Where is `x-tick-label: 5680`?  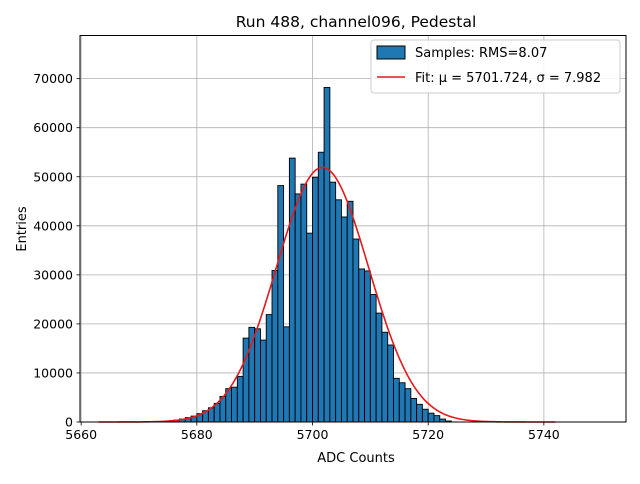 x-tick-label: 5680 is located at coordinates (197, 434).